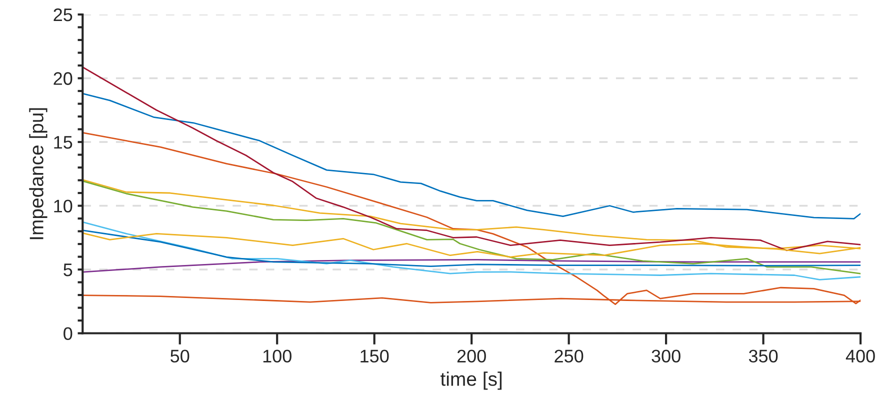  What do you see at coordinates (374, 356) in the screenshot?
I see `x-tick-label: 150` at bounding box center [374, 356].